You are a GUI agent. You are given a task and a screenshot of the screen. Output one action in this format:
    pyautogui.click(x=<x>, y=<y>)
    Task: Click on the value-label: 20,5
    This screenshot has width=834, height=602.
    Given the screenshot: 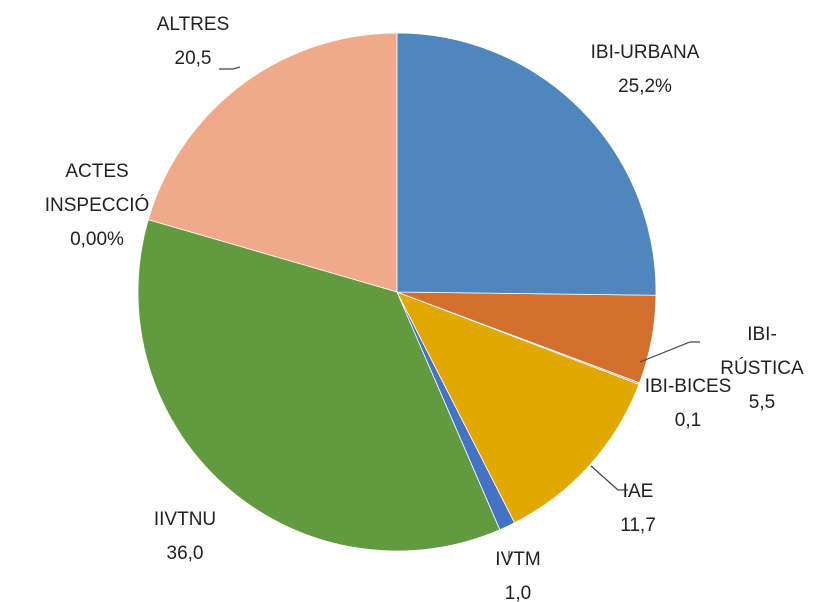 What is the action you would take?
    pyautogui.click(x=193, y=58)
    